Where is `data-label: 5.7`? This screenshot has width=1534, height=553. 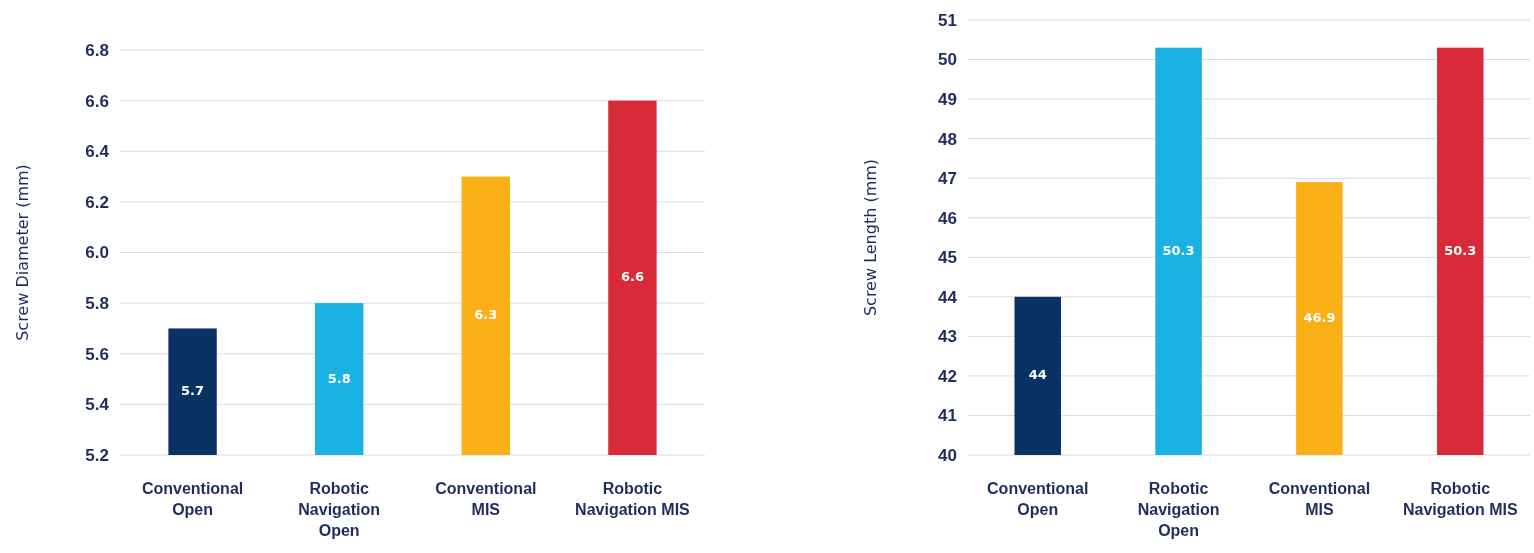 data-label: 5.7 is located at coordinates (193, 391).